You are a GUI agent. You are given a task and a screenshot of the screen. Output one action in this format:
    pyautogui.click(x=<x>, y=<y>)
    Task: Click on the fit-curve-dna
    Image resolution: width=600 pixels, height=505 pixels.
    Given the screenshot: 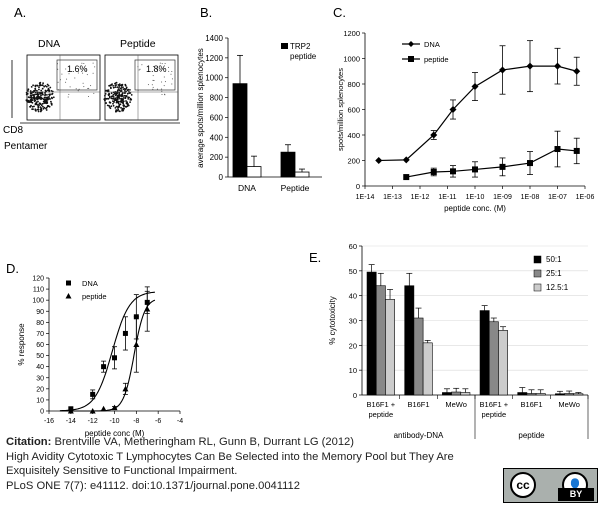 What is the action you would take?
    pyautogui.click(x=107, y=351)
    